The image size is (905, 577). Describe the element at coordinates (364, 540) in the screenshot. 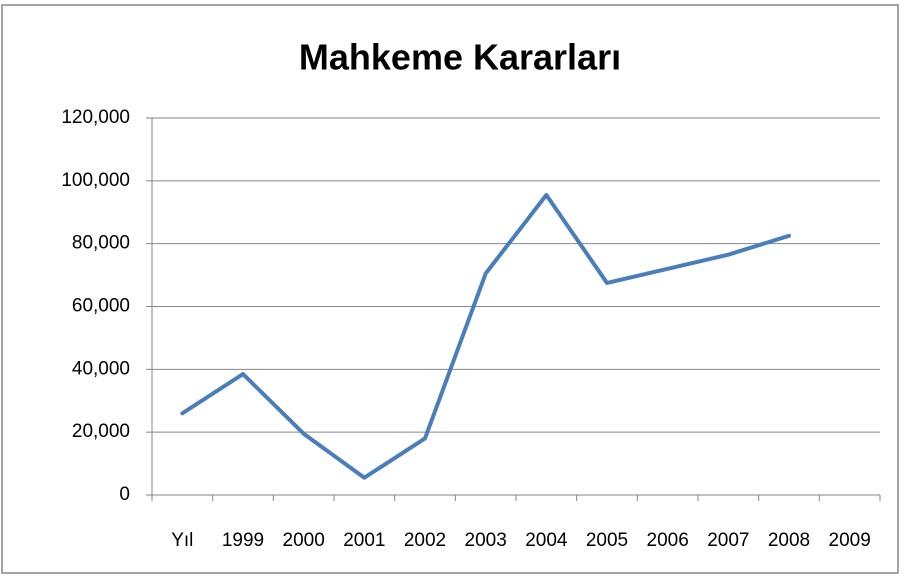

I see `x-tick-label: 2001` at that location.